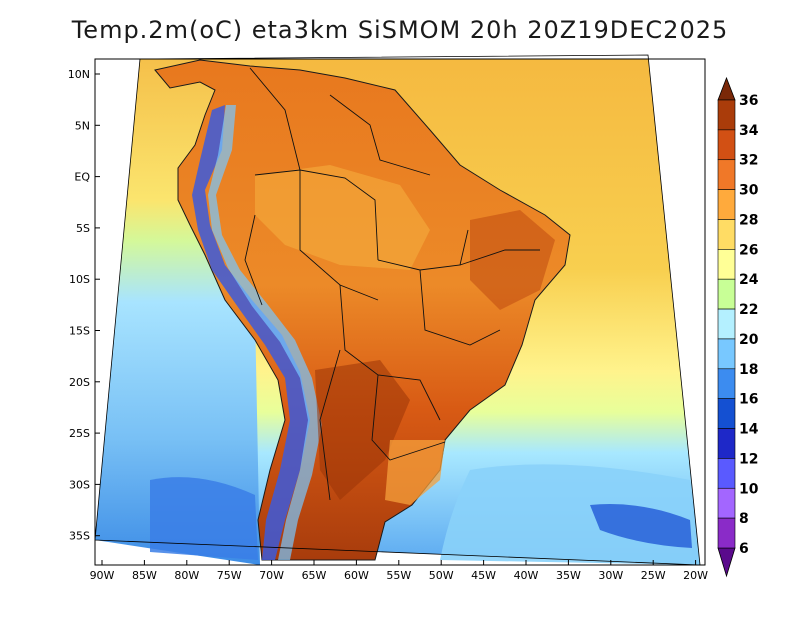 The height and width of the screenshot is (618, 800). I want to click on southern-brazil, so click(415, 472).